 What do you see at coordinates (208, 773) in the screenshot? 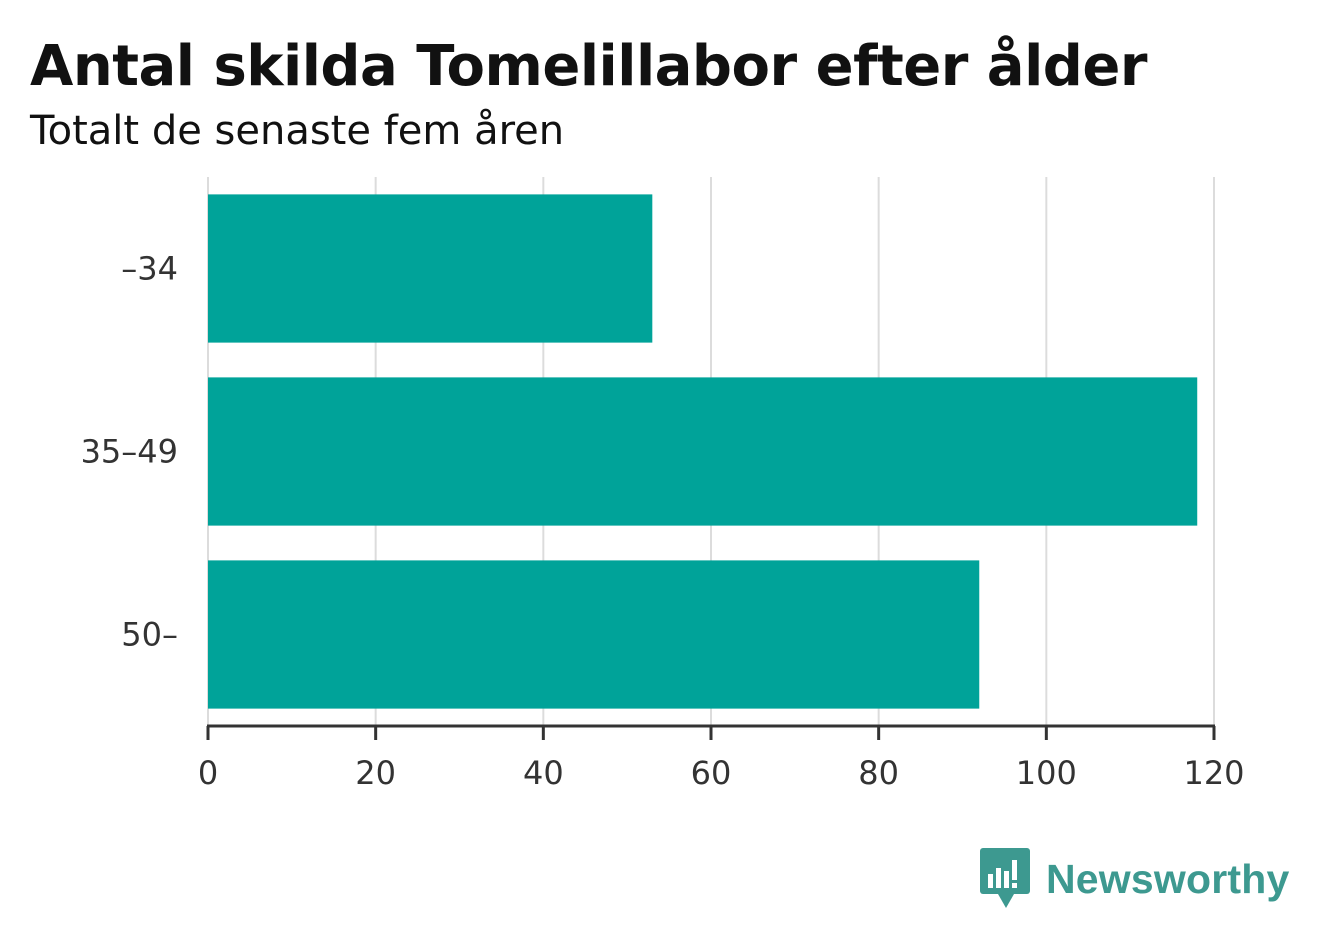
I see `x-tick-label: 0` at bounding box center [208, 773].